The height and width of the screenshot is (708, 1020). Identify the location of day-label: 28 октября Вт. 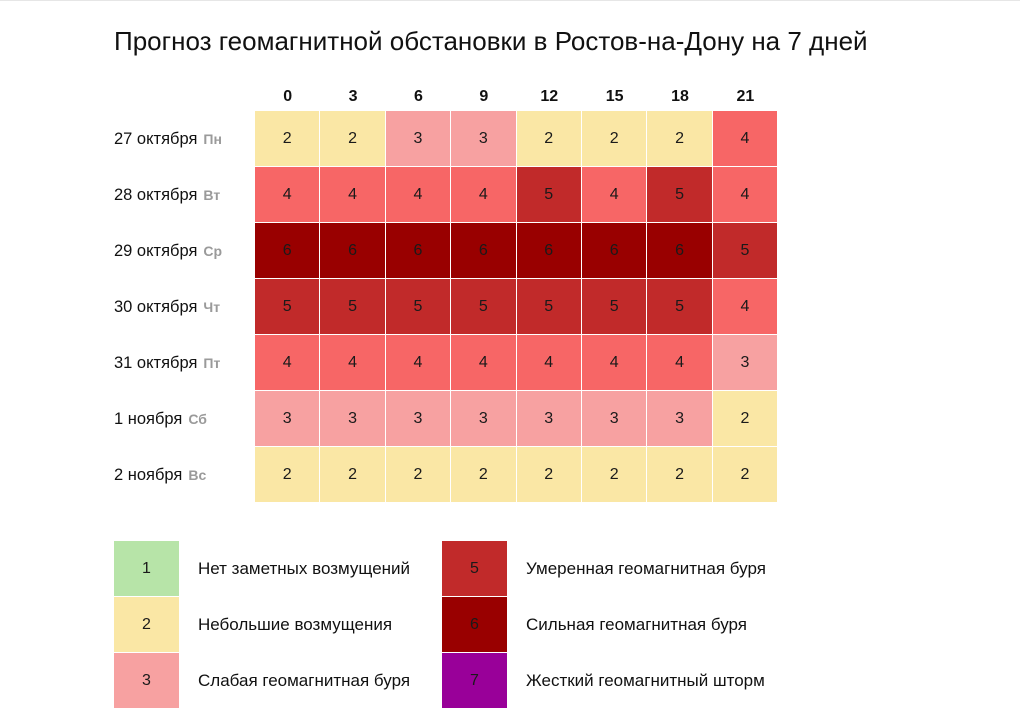
(184, 195).